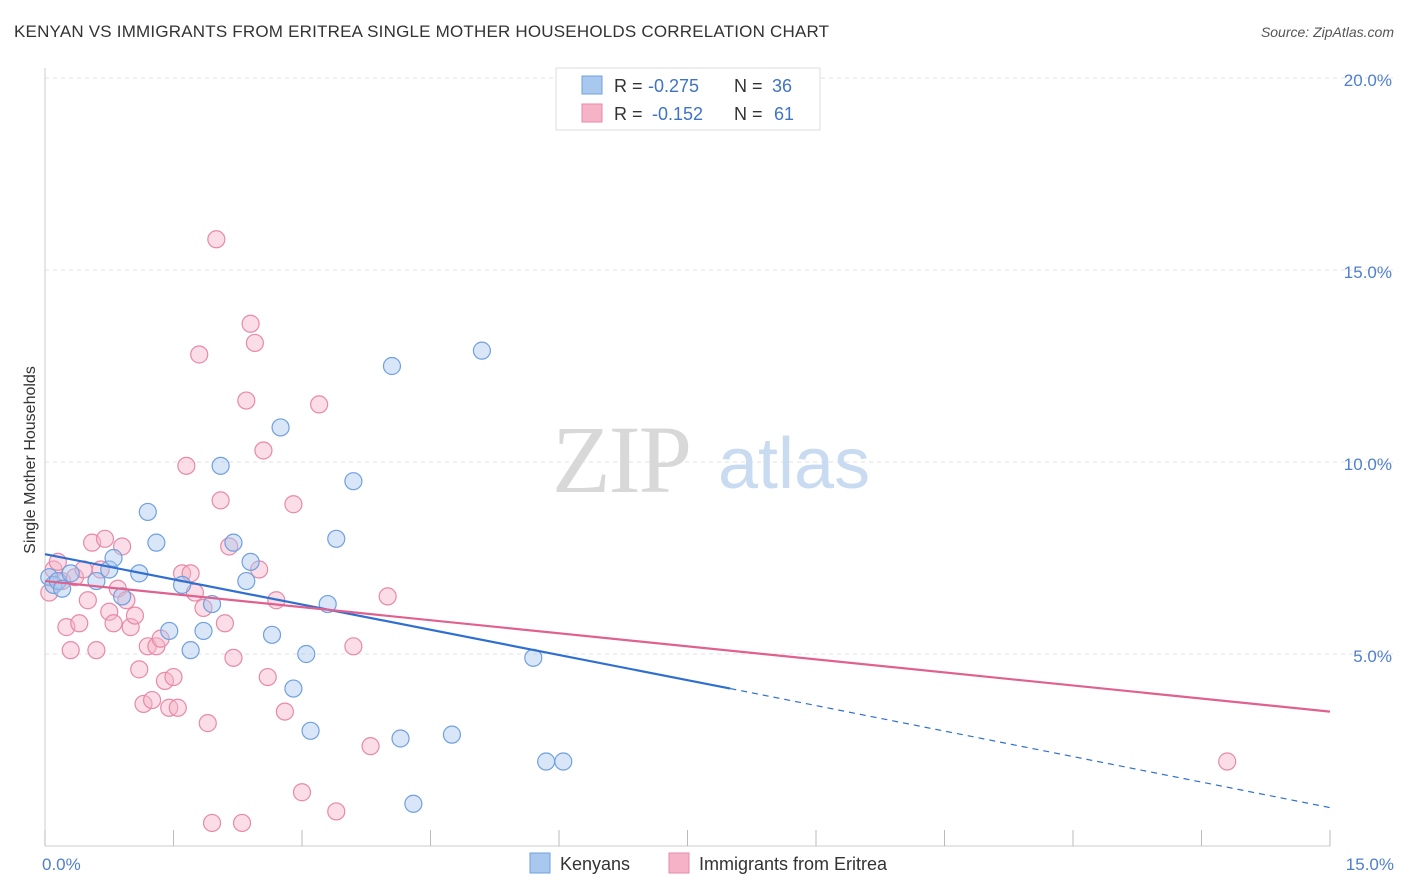  I want to click on bottom-legend: Kenyans Immigrants from Eritrea, so click(708, 863).